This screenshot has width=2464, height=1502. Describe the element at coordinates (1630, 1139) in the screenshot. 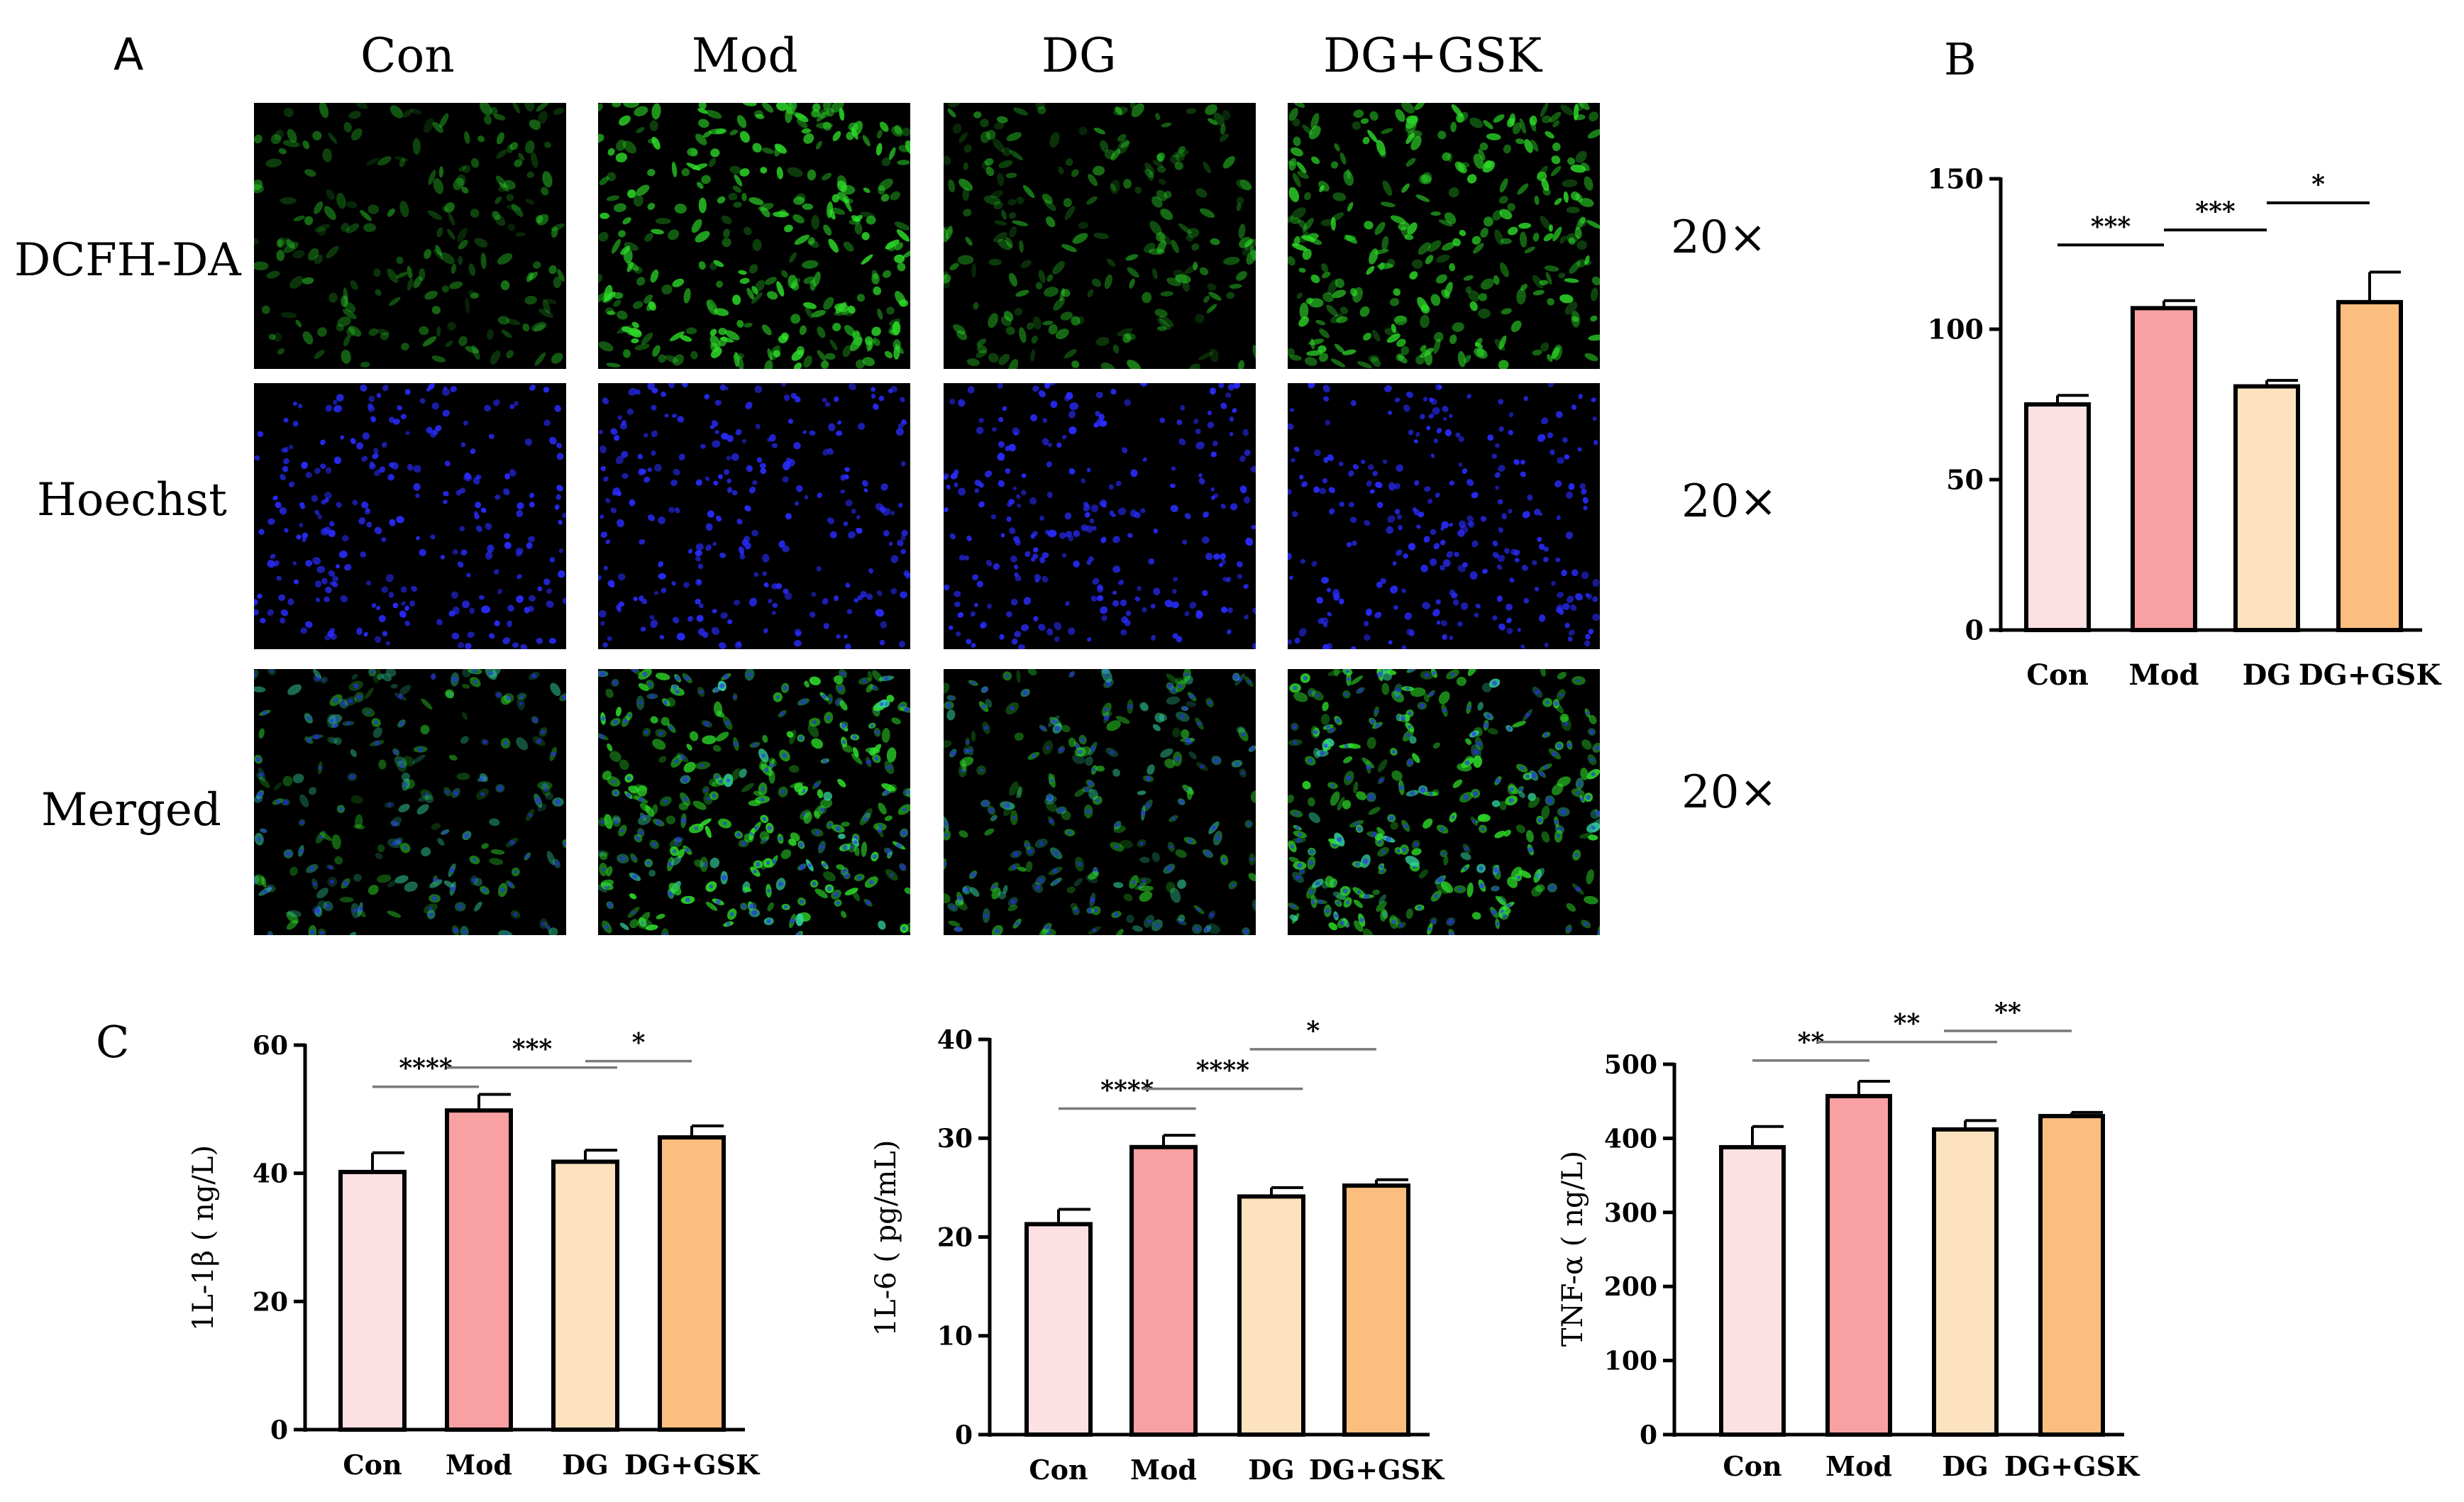

I see `y-tick-label: 400` at that location.